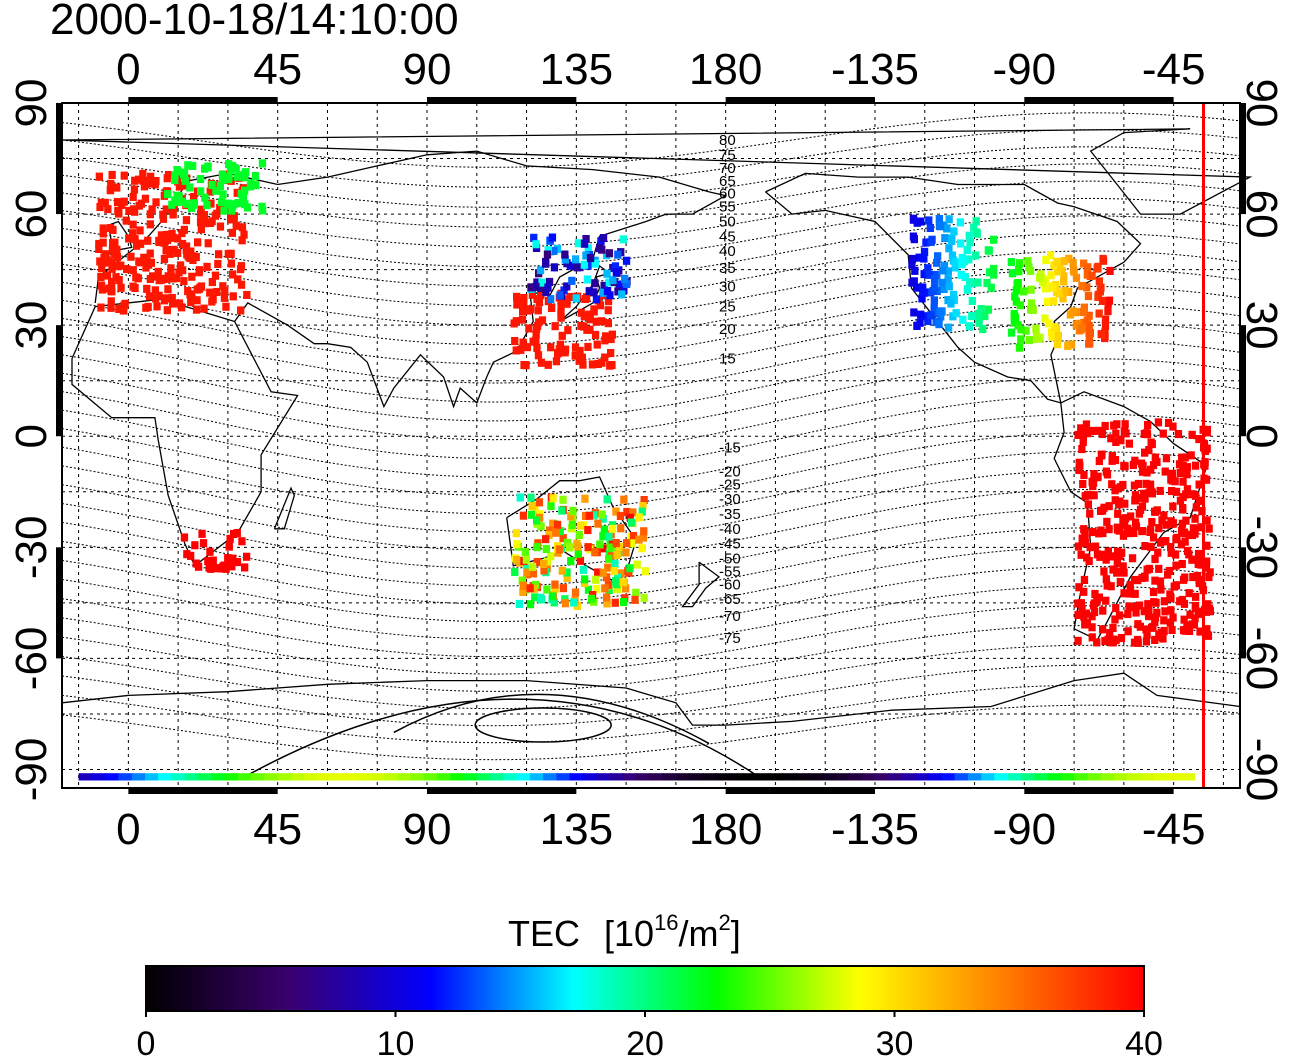  Describe the element at coordinates (1243, 159) in the screenshot. I see `frame-bar-right` at that location.